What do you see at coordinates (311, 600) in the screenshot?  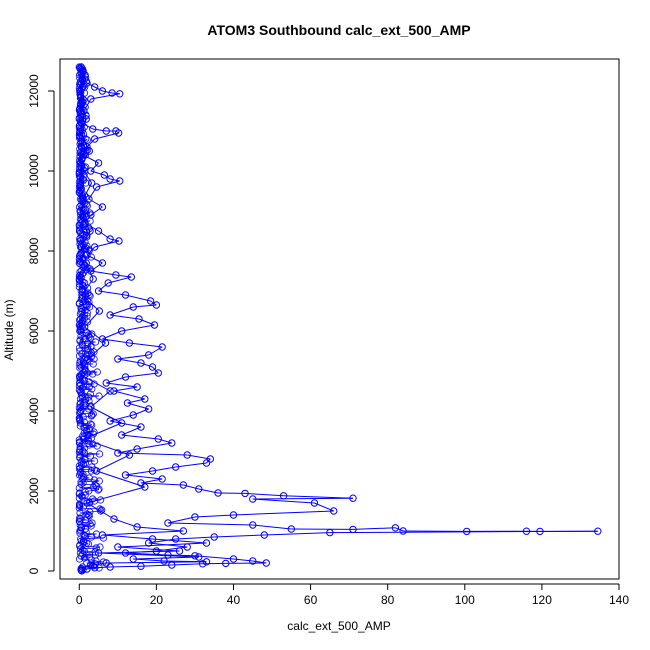 I see `x-tick-label: 60` at bounding box center [311, 600].